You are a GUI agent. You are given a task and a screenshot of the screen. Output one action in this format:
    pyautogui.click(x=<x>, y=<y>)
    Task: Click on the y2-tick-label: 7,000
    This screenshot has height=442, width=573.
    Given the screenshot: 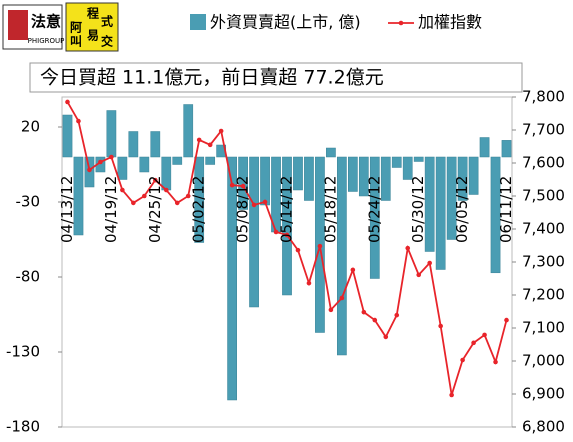 What is the action you would take?
    pyautogui.click(x=543, y=361)
    